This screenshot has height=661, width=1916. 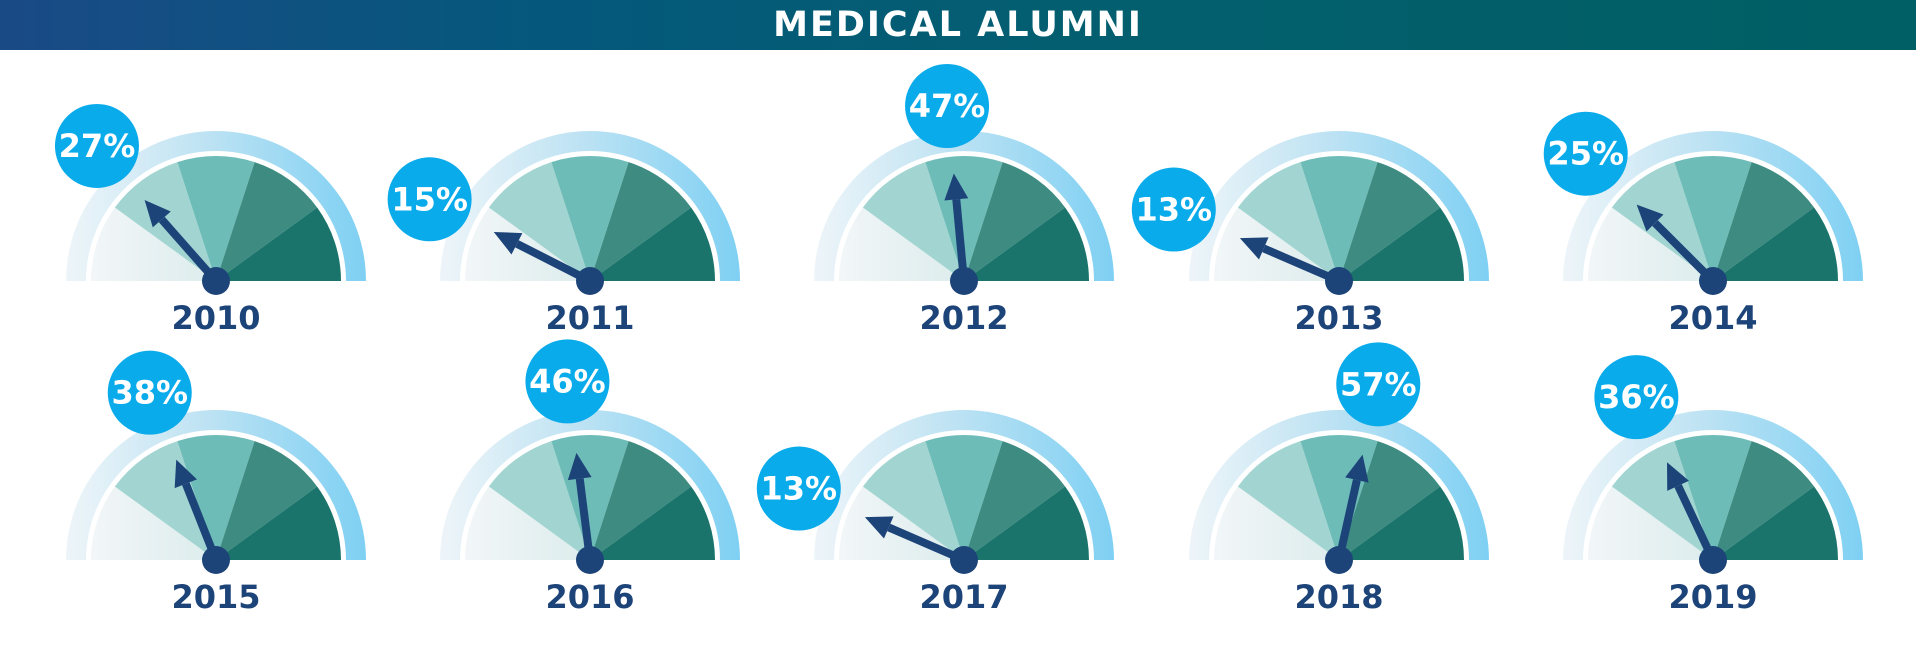 I want to click on gauge-2019: 2019 36%, so click(x=1713, y=485).